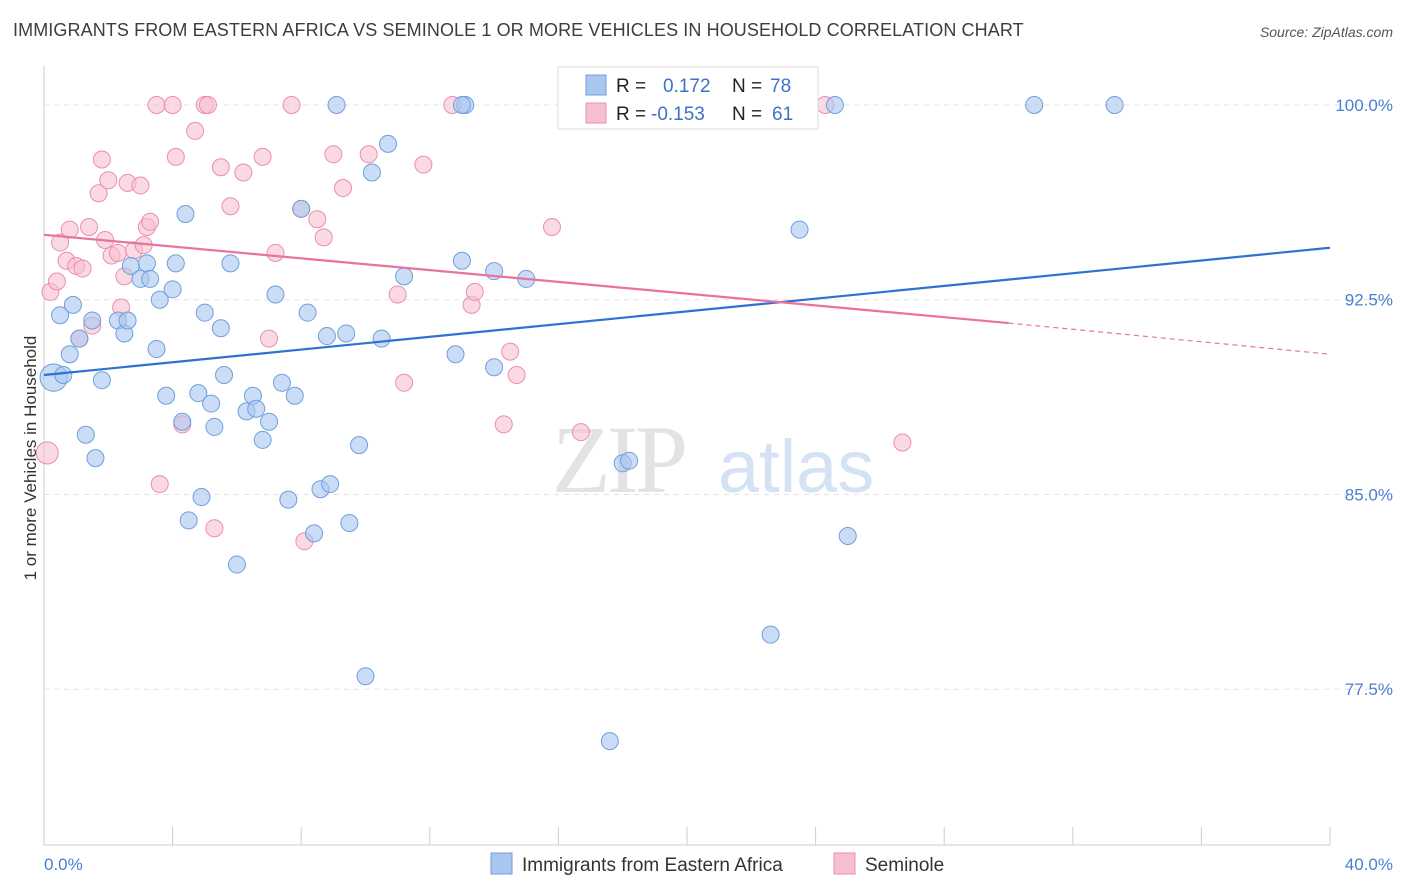 The height and width of the screenshot is (892, 1406). I want to click on legend-r-label-1: R =, so click(631, 86).